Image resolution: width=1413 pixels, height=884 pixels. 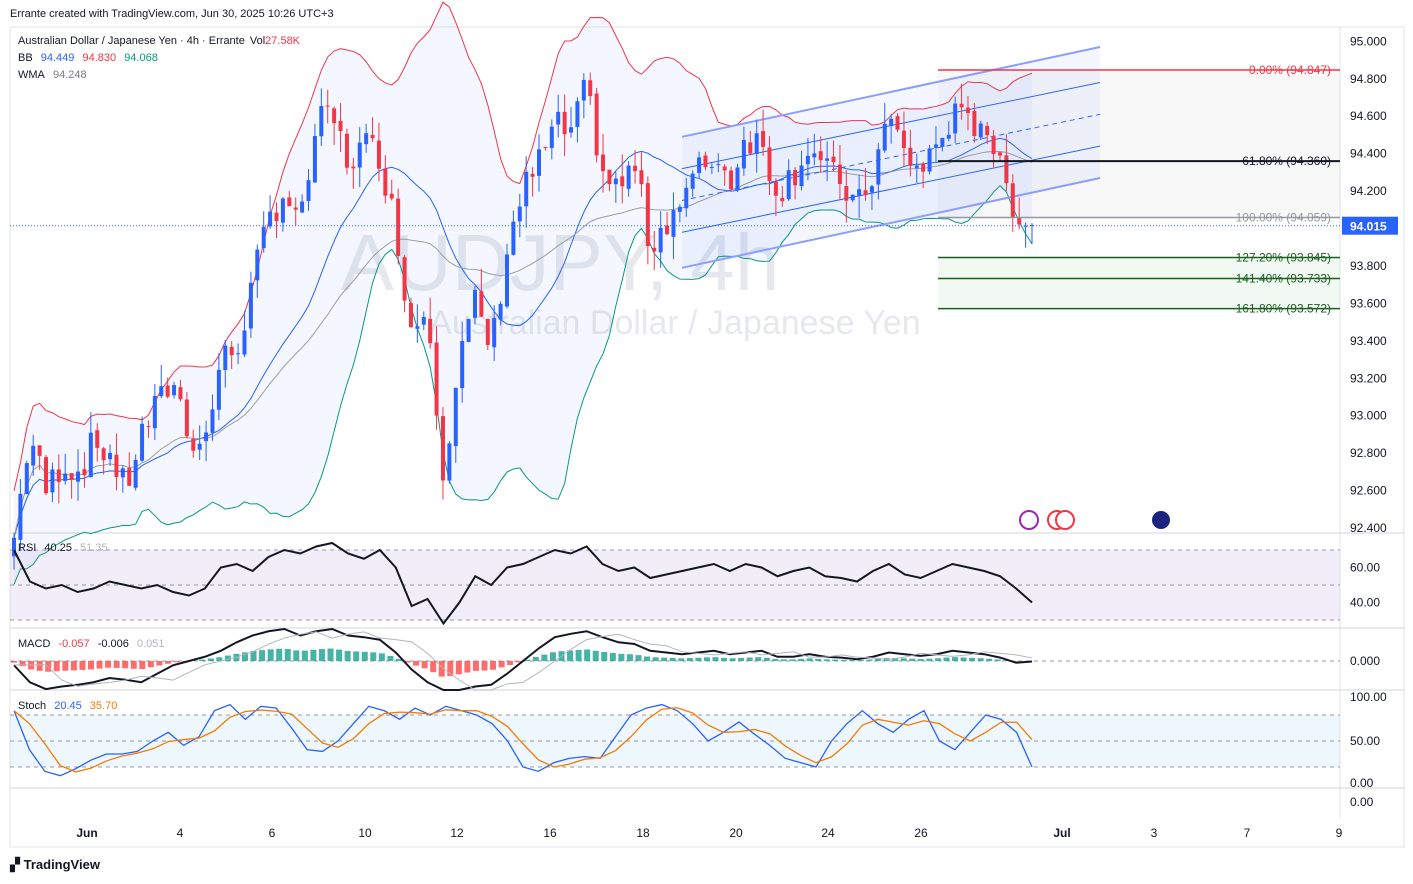 I want to click on watermark-name: Australian Dollar / Japanese Yen, so click(x=674, y=323).